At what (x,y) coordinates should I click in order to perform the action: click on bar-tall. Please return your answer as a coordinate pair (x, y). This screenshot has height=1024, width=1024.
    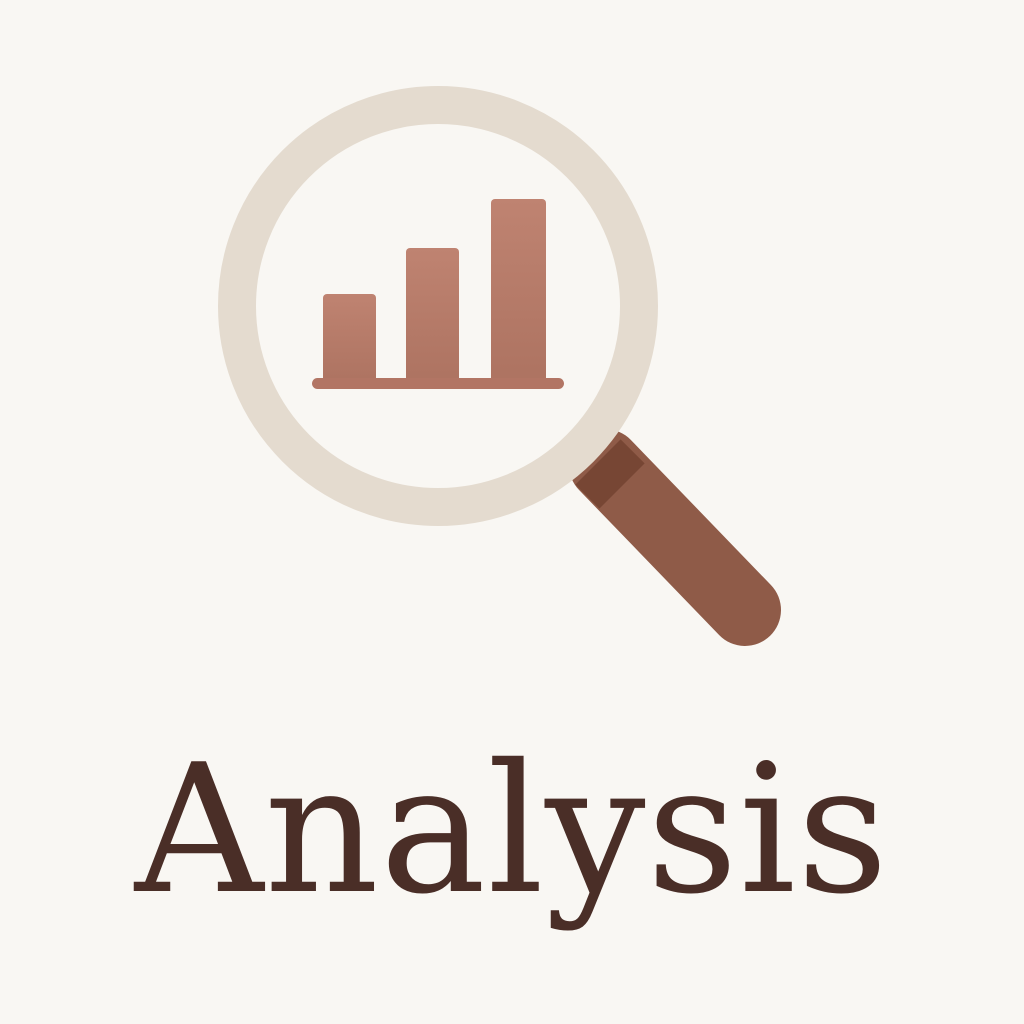
    Looking at the image, I should click on (518, 291).